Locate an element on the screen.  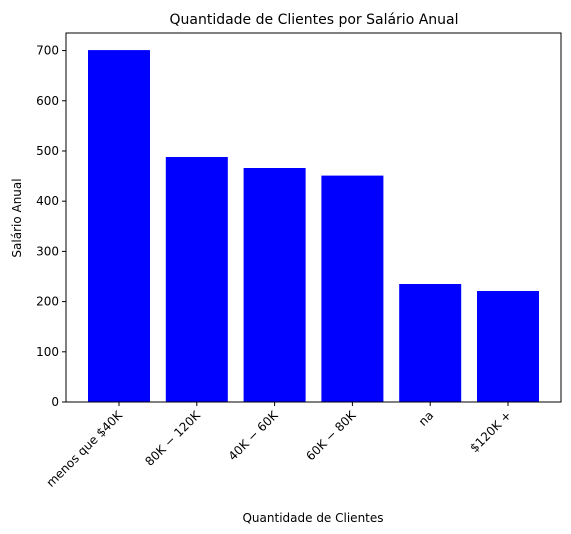
y-axis: 0 100 200 300 400 500 600 700 is located at coordinates (51, 226).